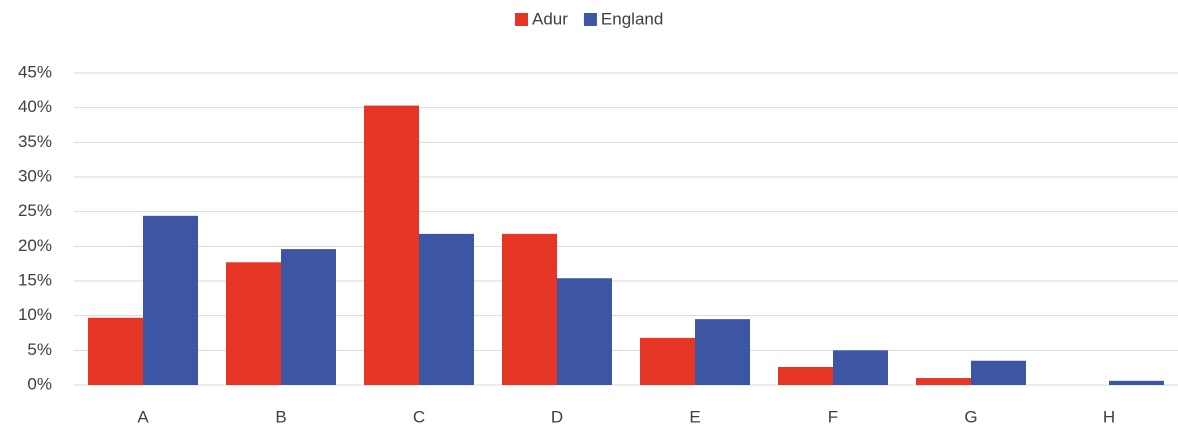 Image resolution: width=1178 pixels, height=428 pixels. Describe the element at coordinates (143, 416) in the screenshot. I see `x-tick-label: A` at that location.